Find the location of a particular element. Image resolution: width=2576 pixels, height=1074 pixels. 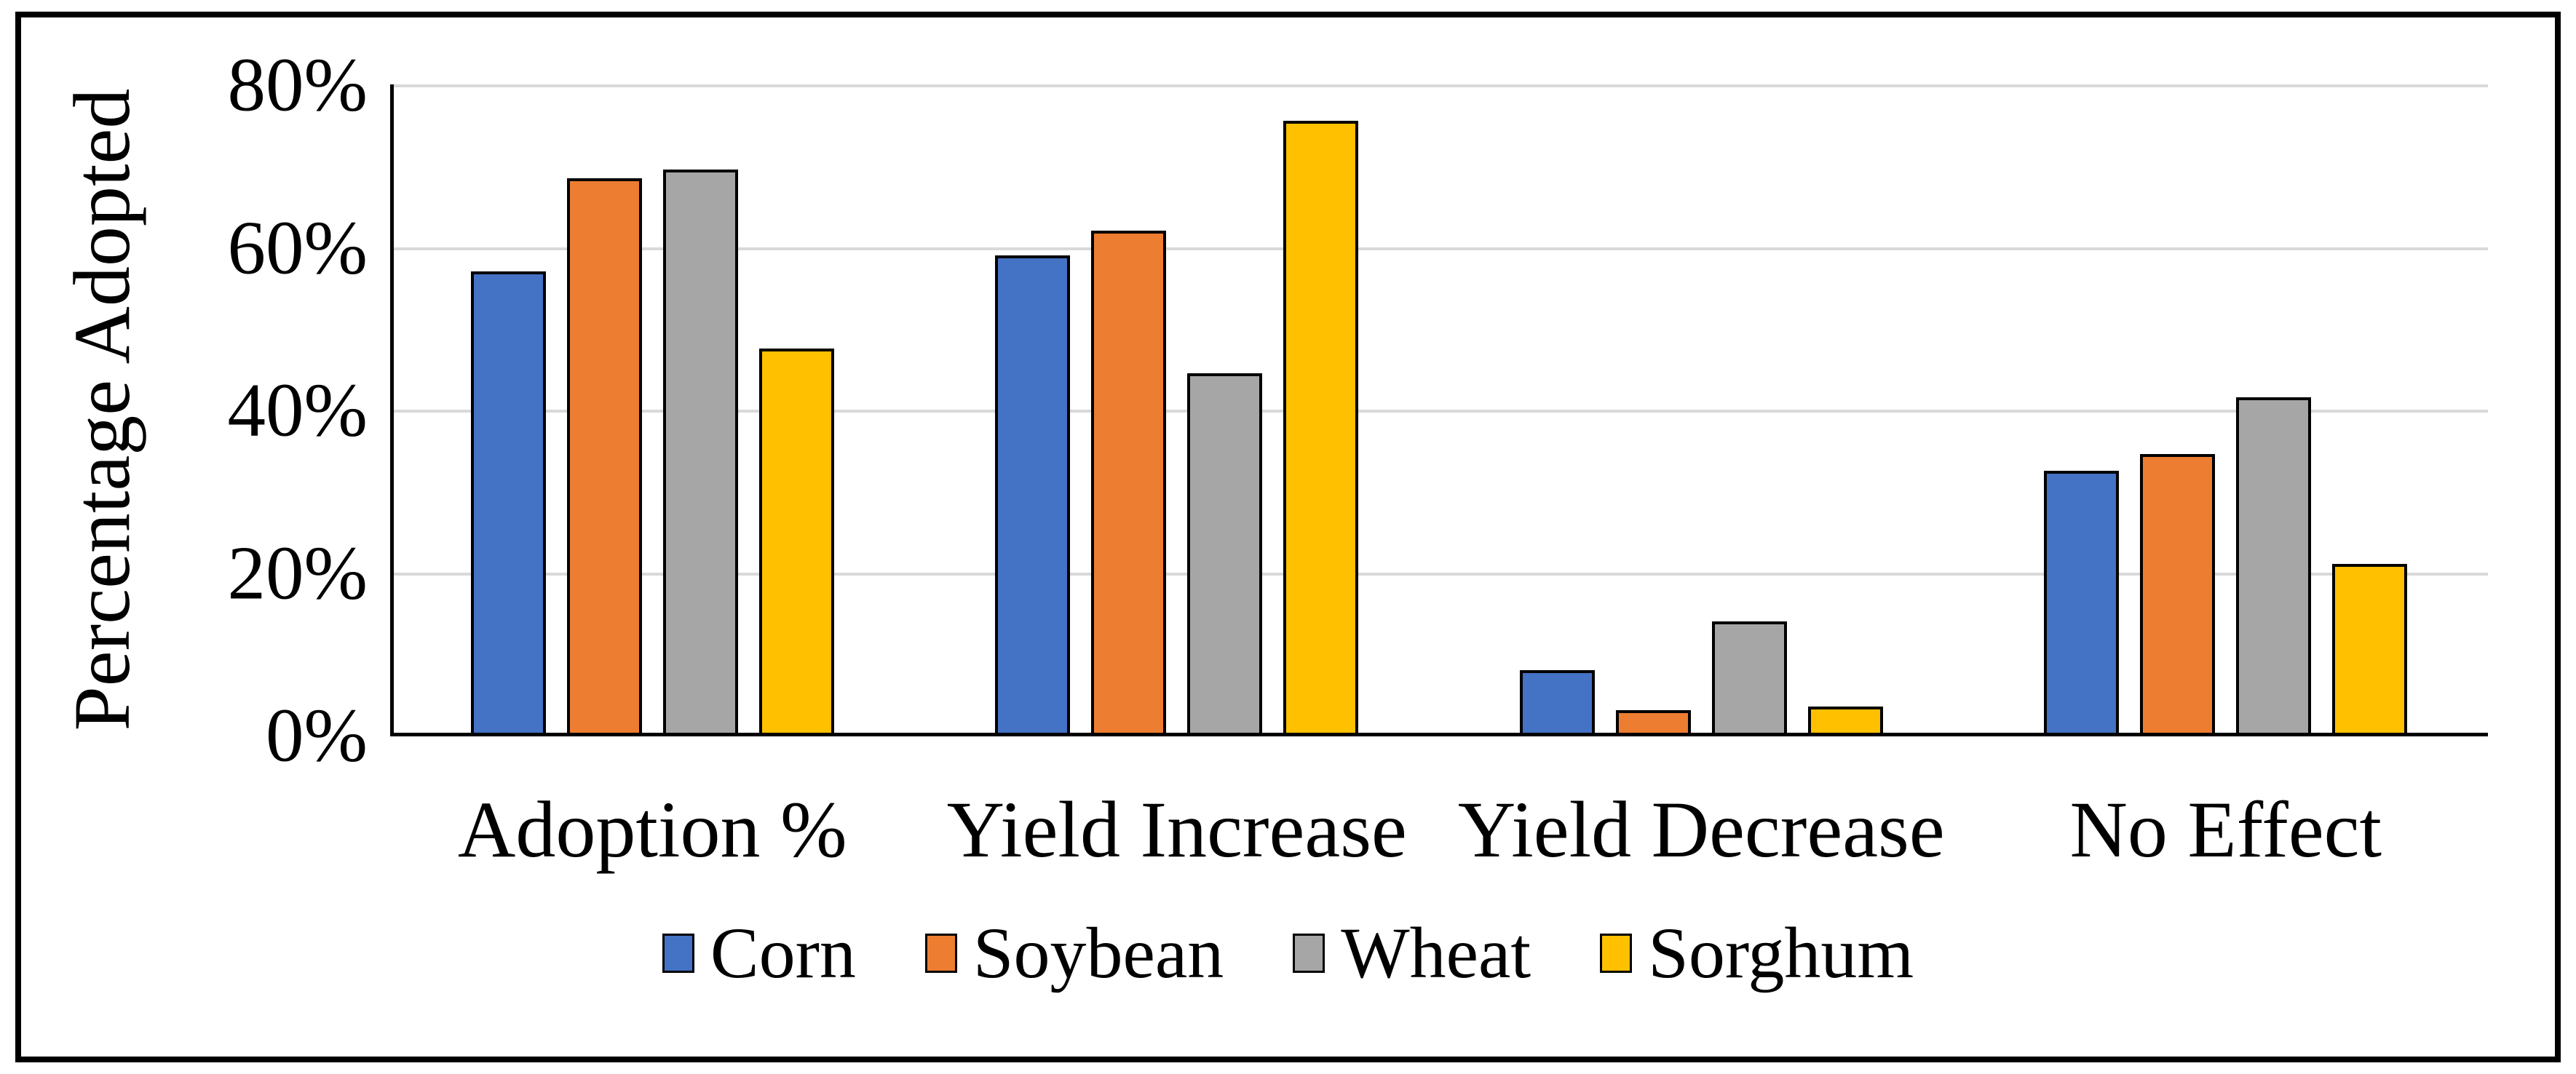

x-axis-category-label: Adoption % is located at coordinates (652, 829).